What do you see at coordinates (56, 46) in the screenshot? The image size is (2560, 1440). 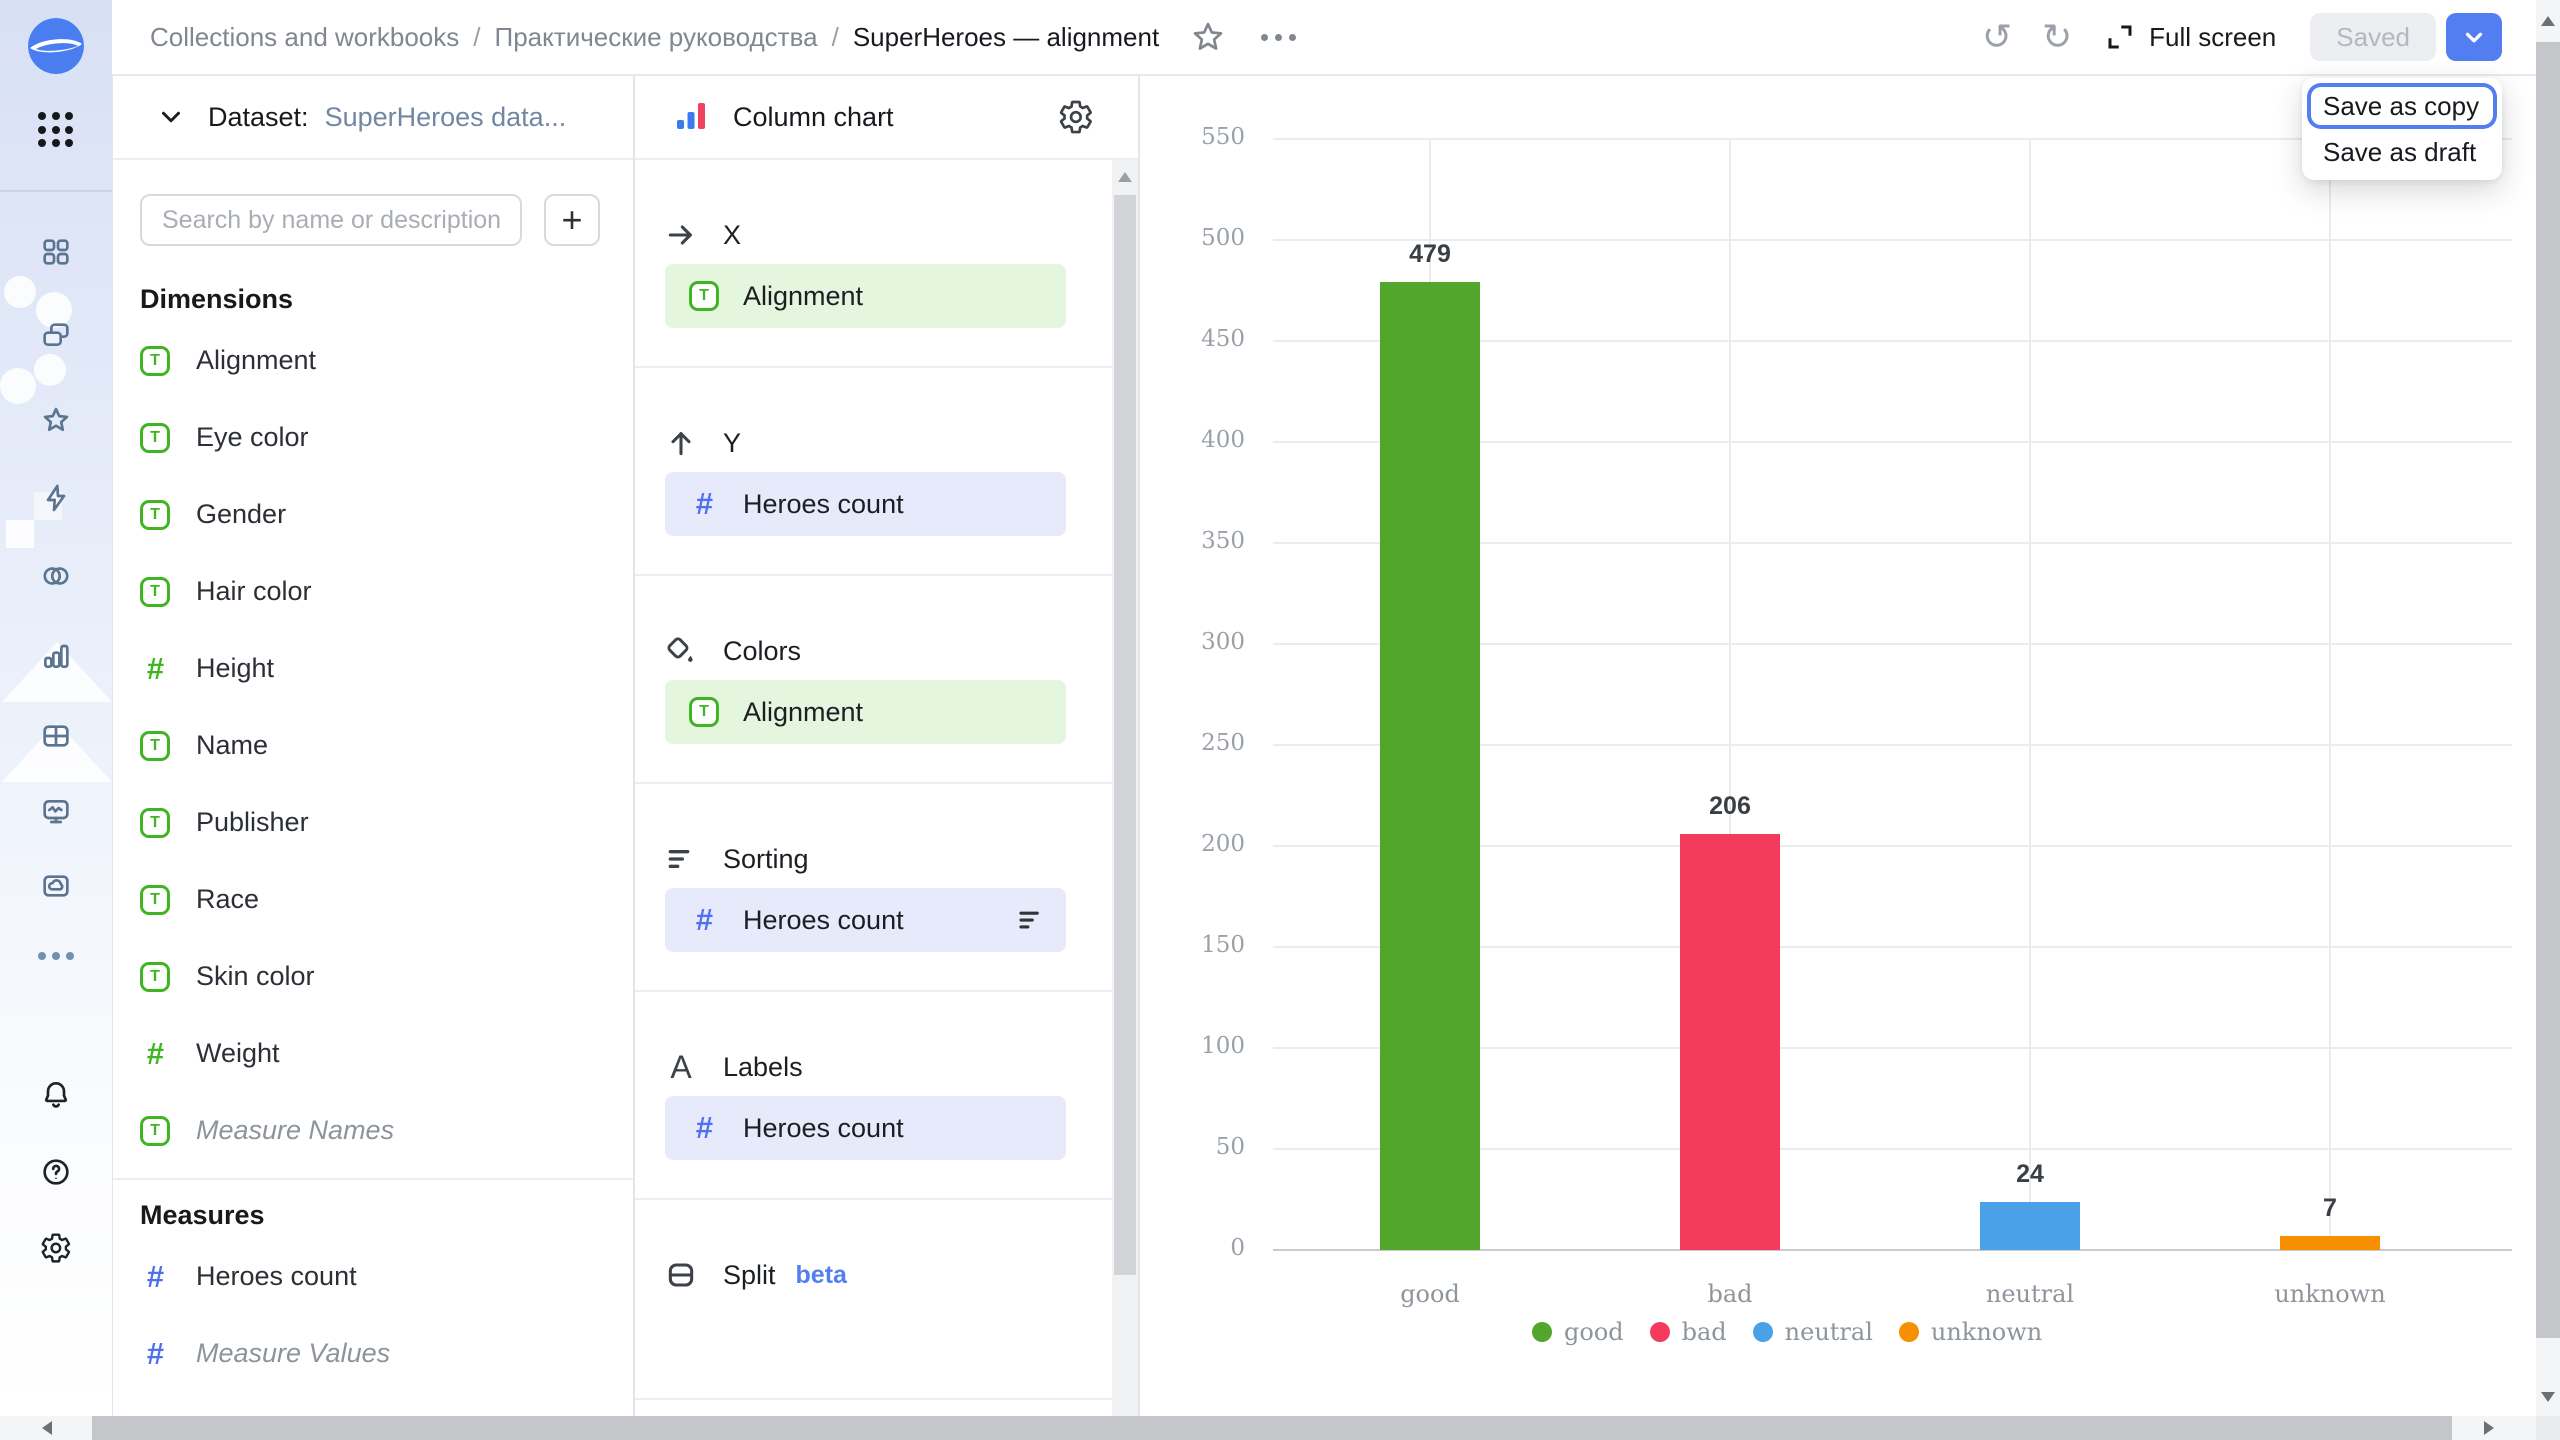 I see `datalens-logo` at bounding box center [56, 46].